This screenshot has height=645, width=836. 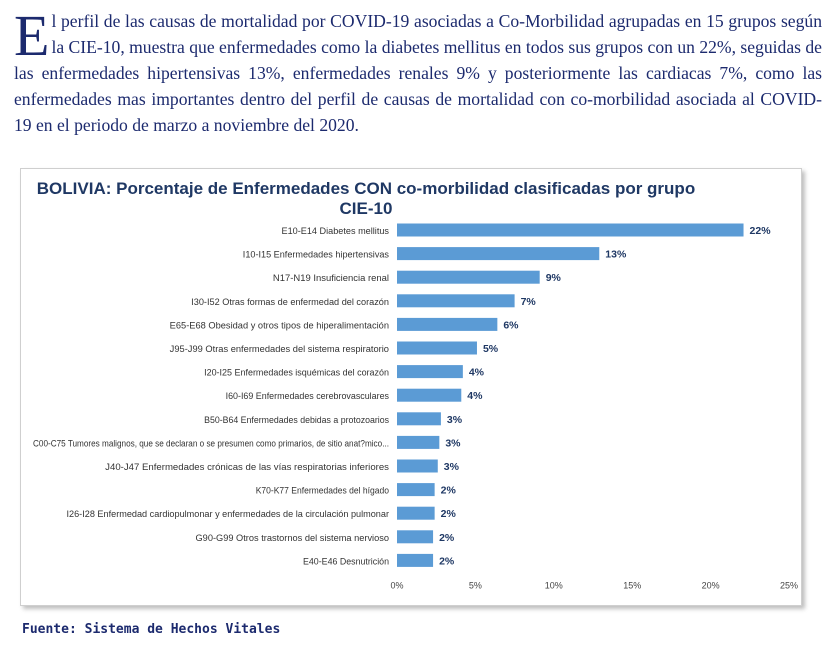 I want to click on data-label: 9%, so click(x=554, y=278).